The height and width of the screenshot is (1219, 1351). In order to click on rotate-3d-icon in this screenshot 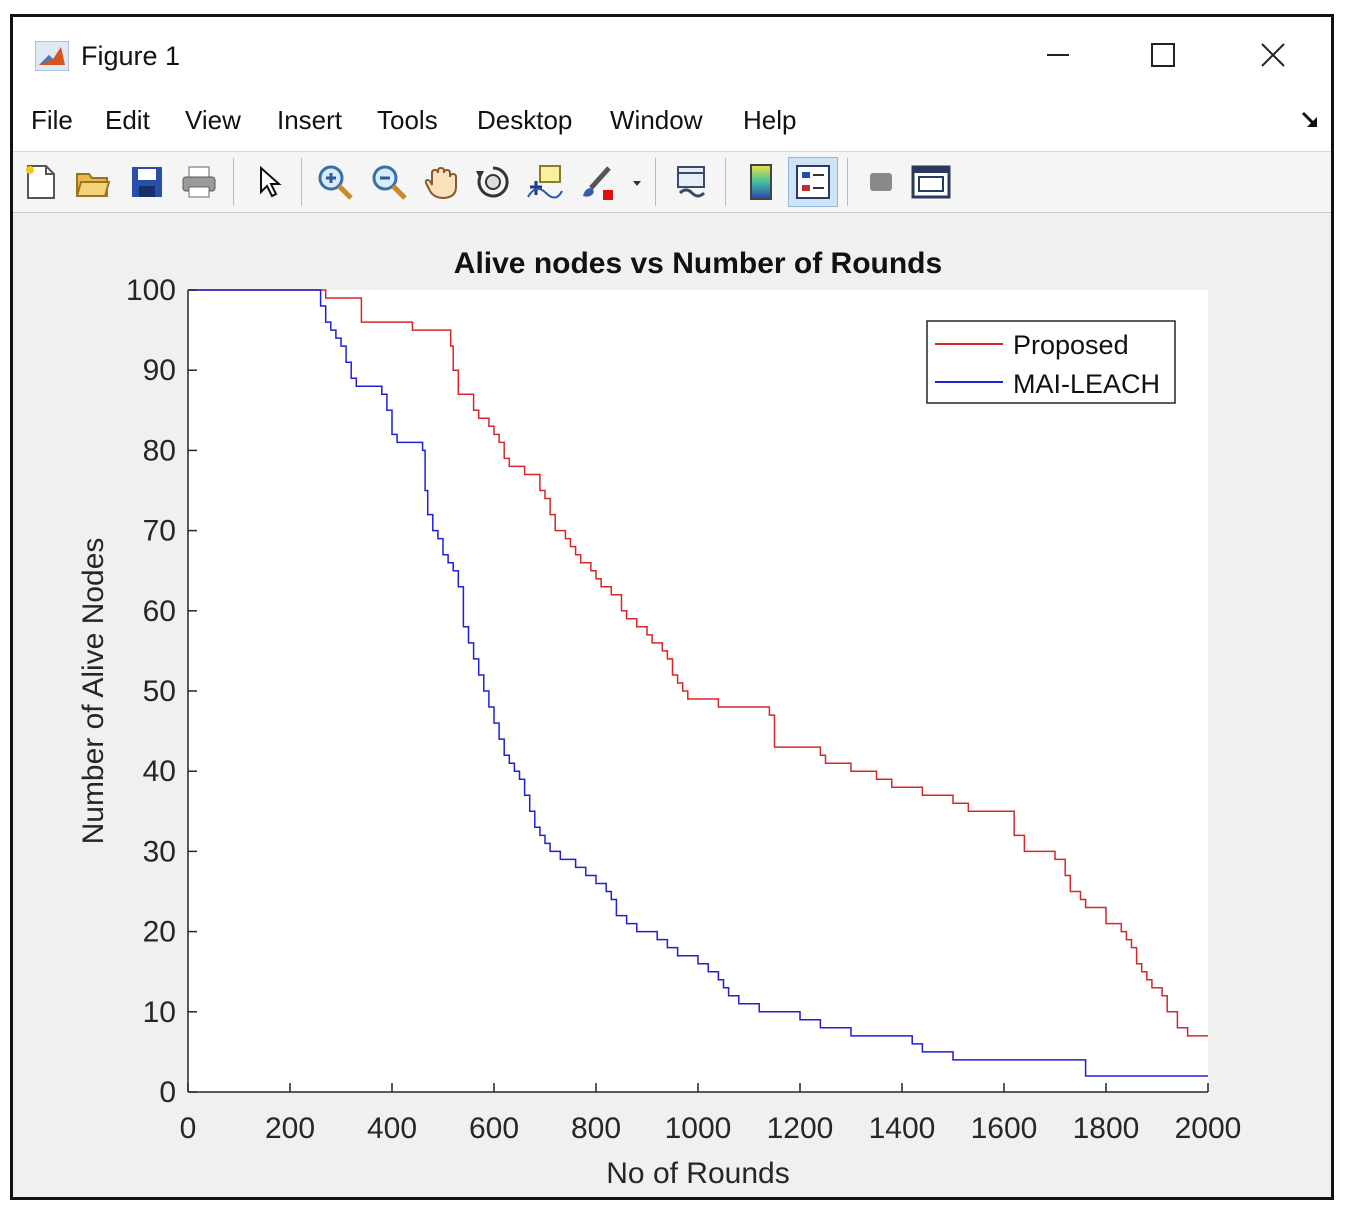, I will do `click(493, 182)`.